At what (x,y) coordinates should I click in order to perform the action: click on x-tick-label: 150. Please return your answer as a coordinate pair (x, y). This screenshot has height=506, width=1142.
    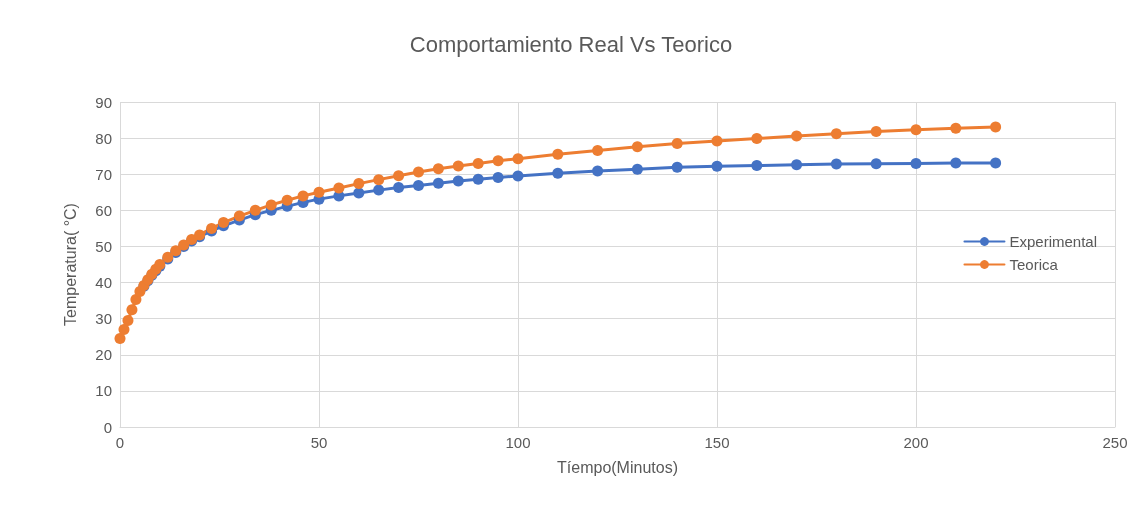
    Looking at the image, I should click on (717, 442).